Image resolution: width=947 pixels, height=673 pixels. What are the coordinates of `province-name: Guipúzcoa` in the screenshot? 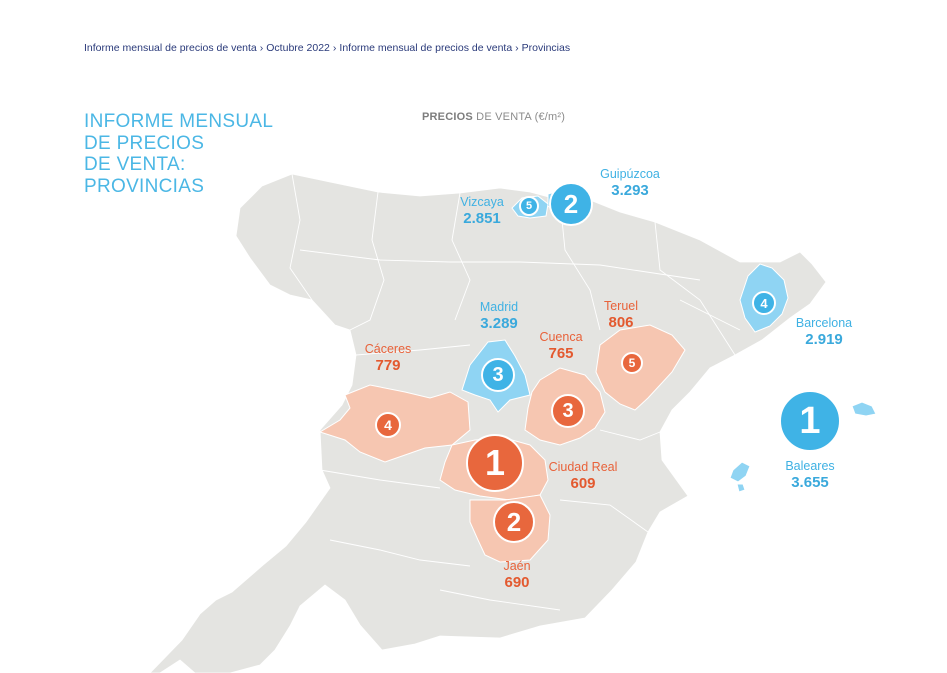 It's located at (630, 174).